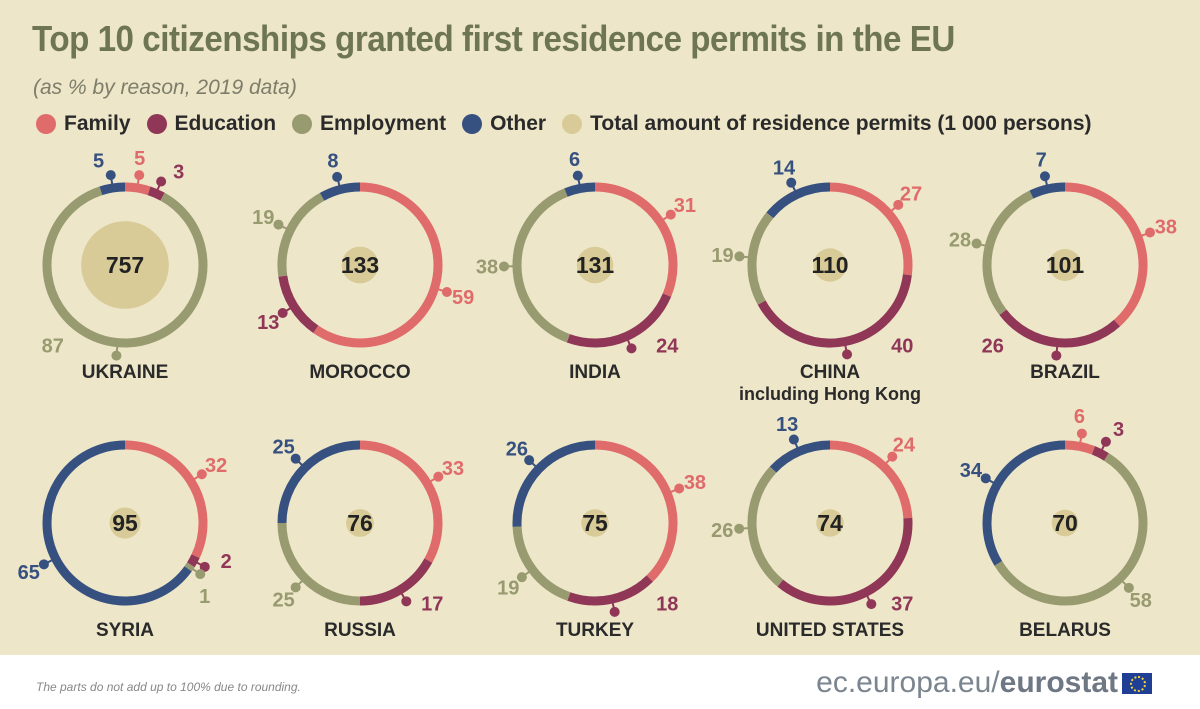 This screenshot has width=1200, height=709. I want to click on donut-syria: 32 21 65 95 SYRIA, so click(125, 540).